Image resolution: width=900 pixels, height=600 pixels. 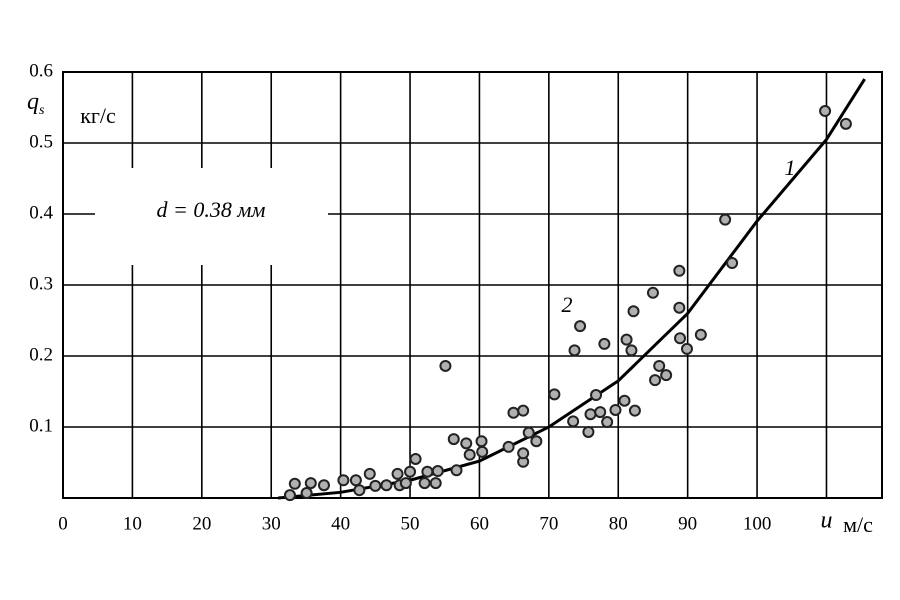 I want to click on x-unit: м/с, so click(x=858, y=524).